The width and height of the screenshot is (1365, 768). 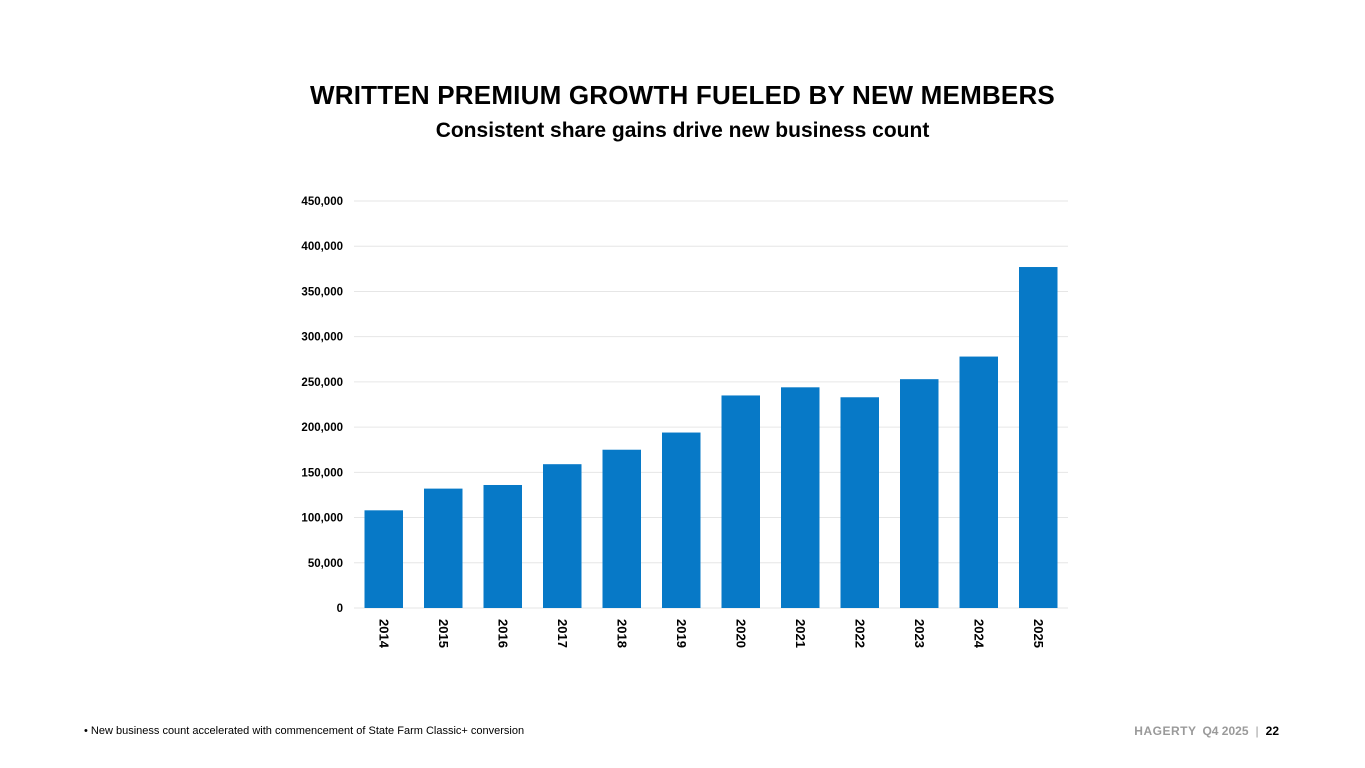 I want to click on y-tick-label: 50,000, so click(x=325, y=564).